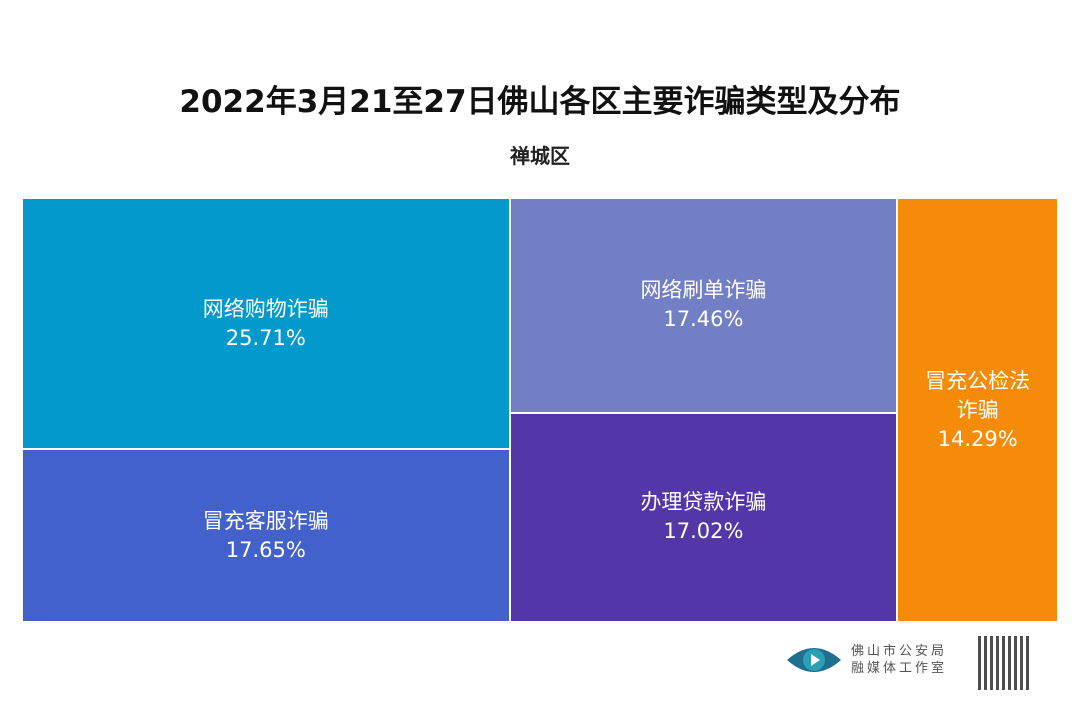  I want to click on logo-line2: 融媒体工作室, so click(899, 668).